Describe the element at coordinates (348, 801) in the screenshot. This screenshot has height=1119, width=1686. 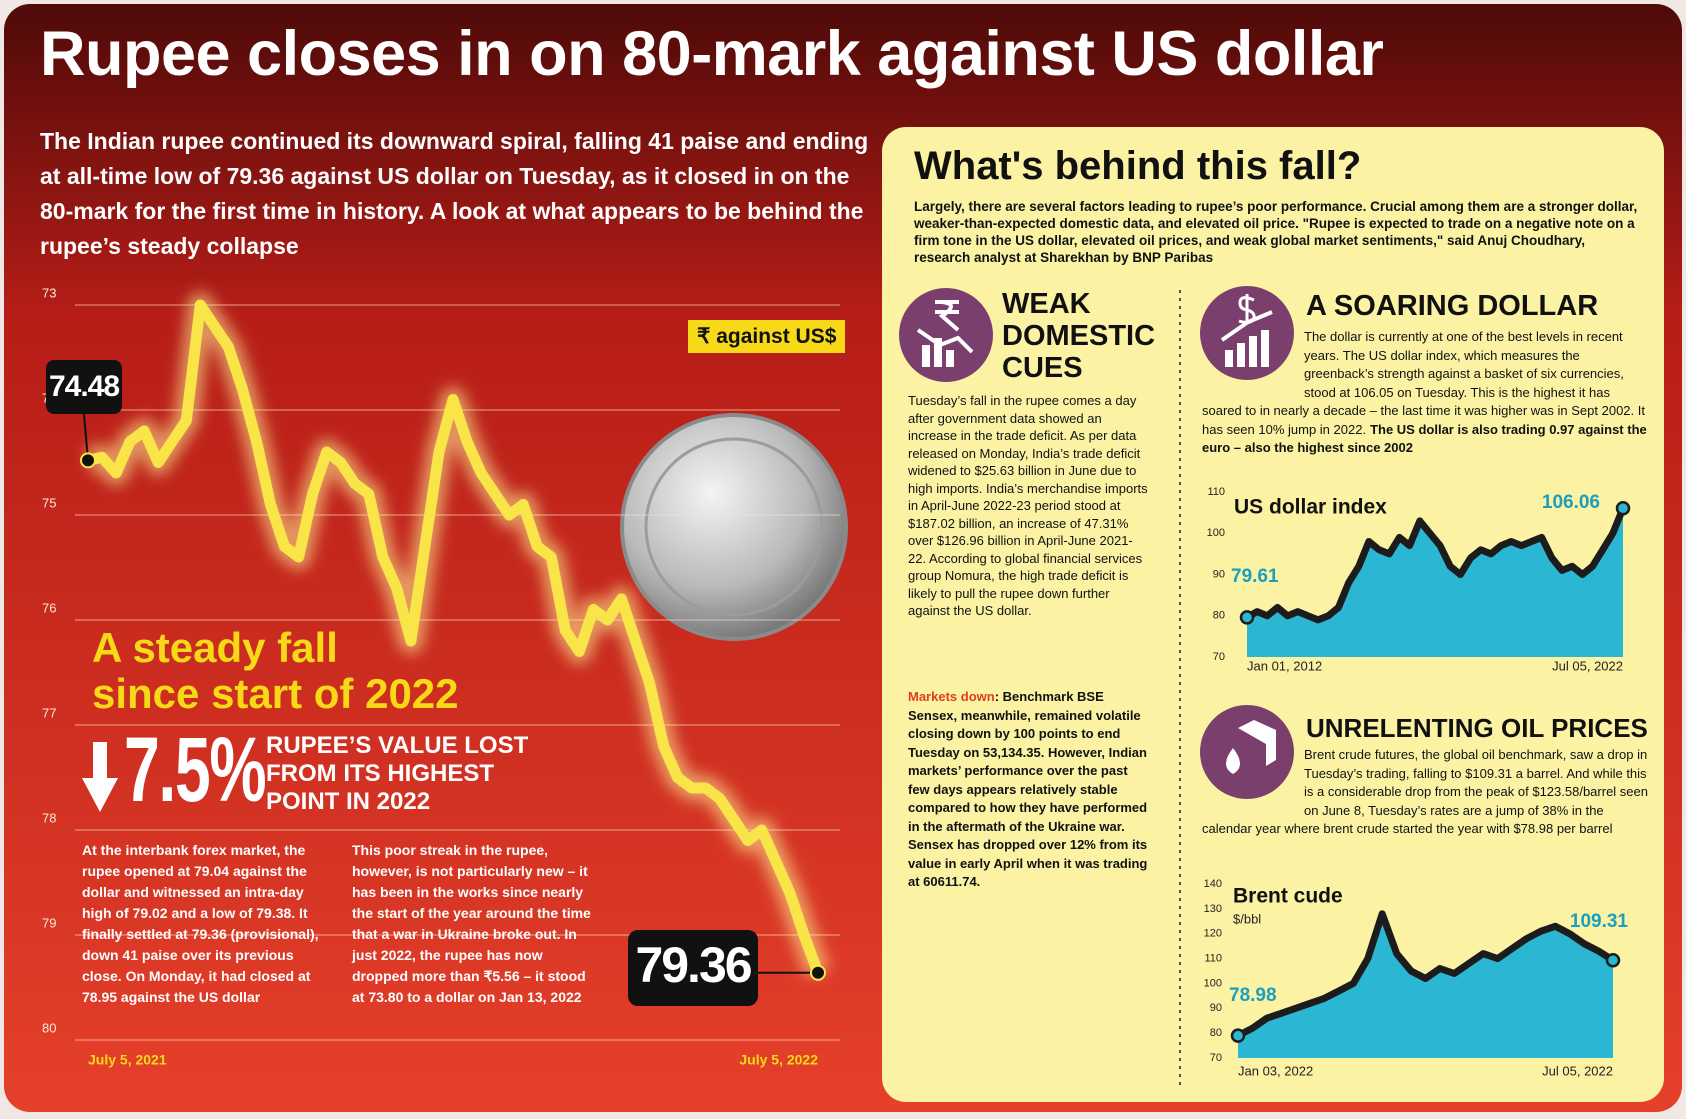
I see `stat-line: POINT IN 2022` at that location.